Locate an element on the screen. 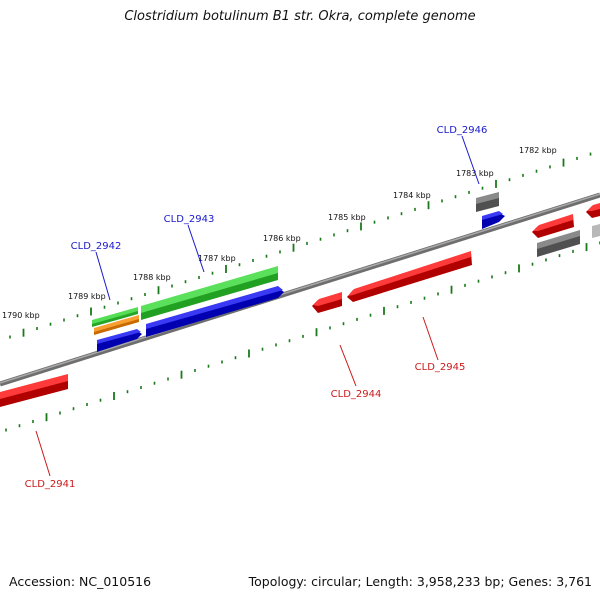 The width and height of the screenshot is (600, 600). gene-label-cld-2946: CLD_2946 is located at coordinates (462, 130).